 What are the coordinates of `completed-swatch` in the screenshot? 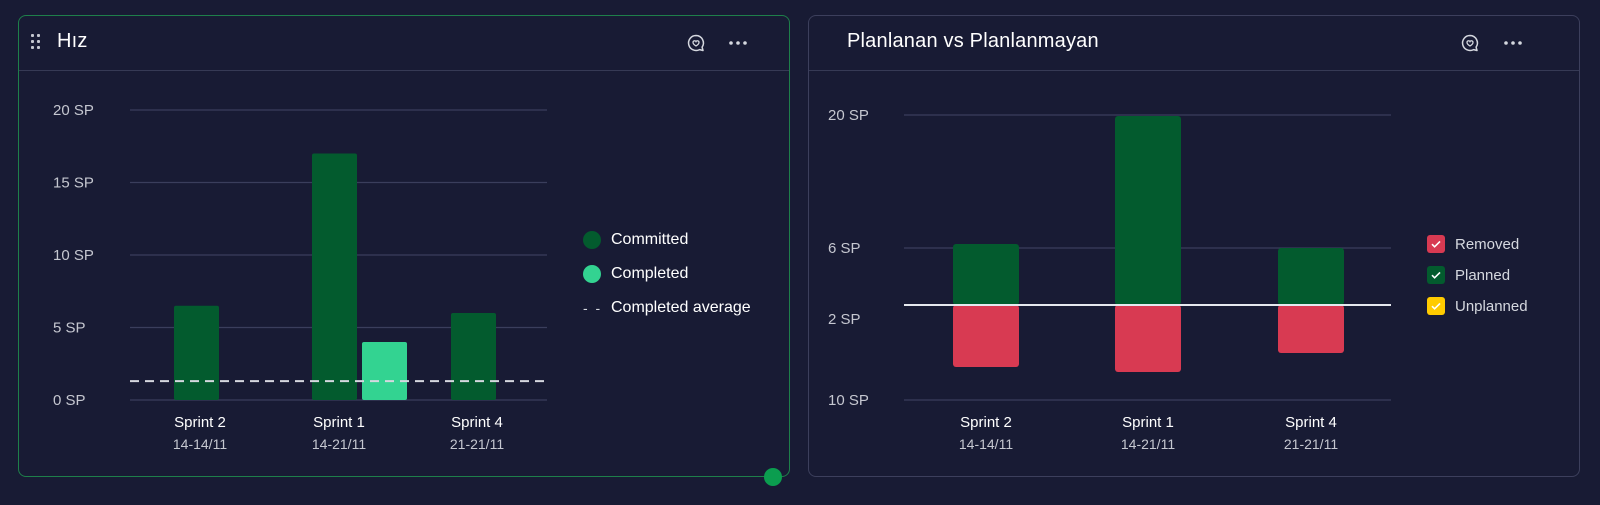 It's located at (592, 274).